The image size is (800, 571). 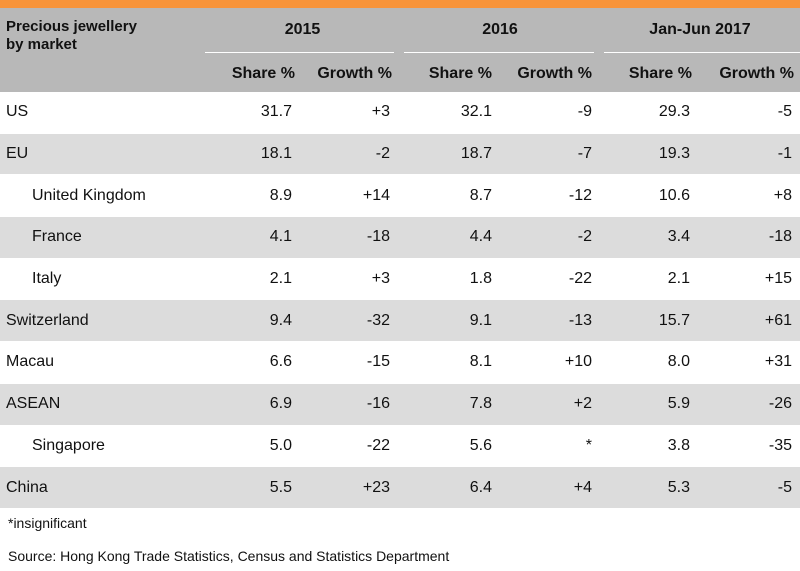 I want to click on market-label: China, so click(x=27, y=487).